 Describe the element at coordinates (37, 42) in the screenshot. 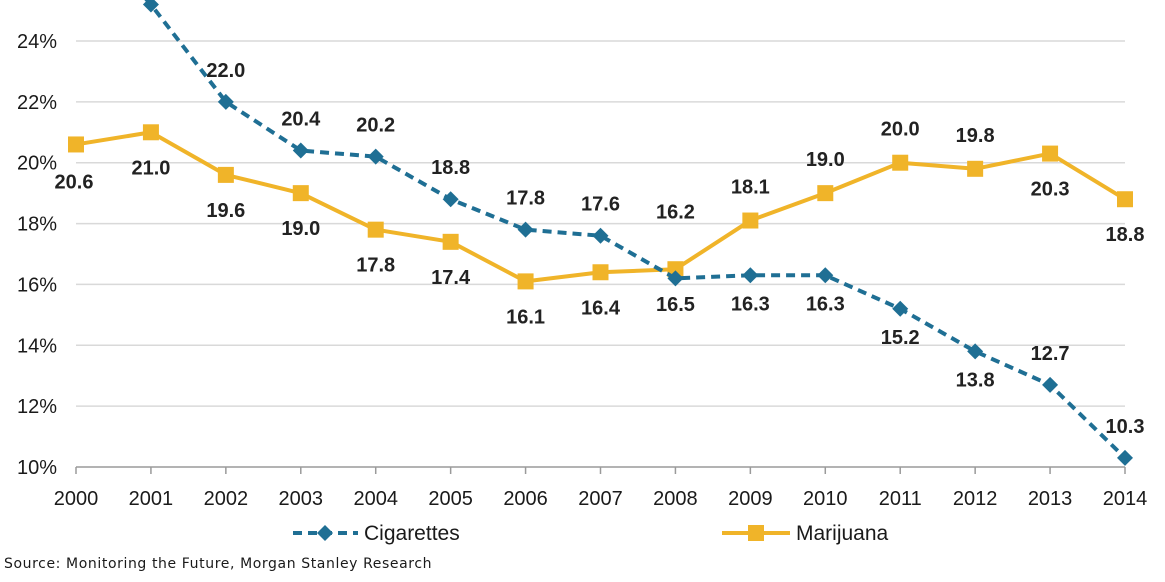

I see `y-tick-label: 24%` at that location.